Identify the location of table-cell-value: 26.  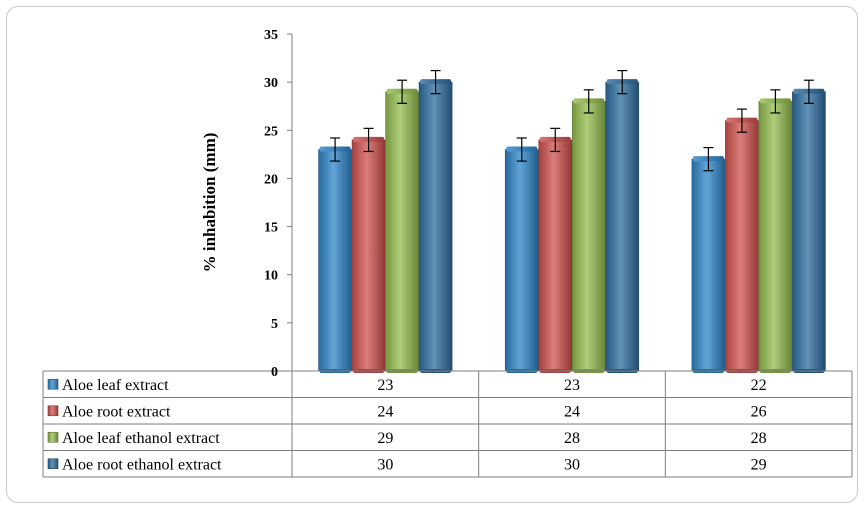
(759, 411).